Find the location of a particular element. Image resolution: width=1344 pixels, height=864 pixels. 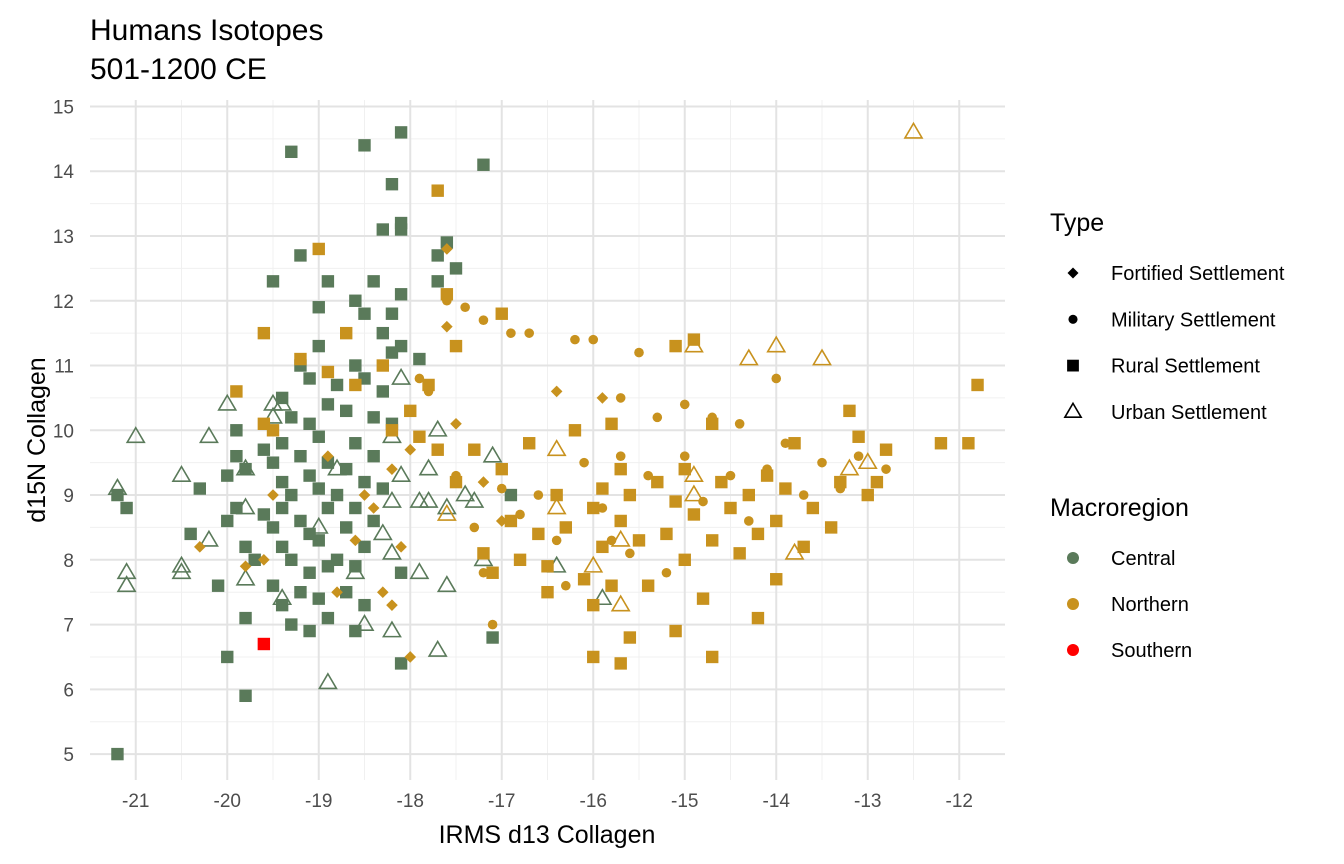

y-axis-ticks: 5 6 7 8 9 10 11 12 13 14 15 is located at coordinates (64, 431).